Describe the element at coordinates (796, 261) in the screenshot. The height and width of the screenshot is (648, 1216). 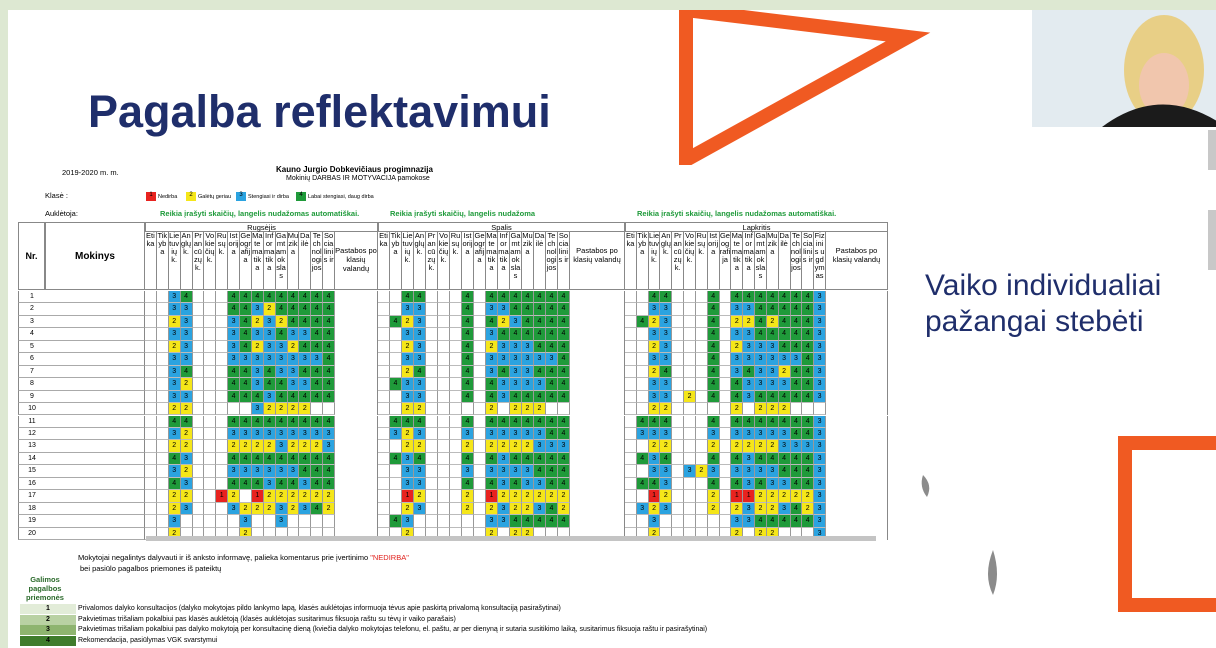
I see `subject-header: Technologijos` at that location.